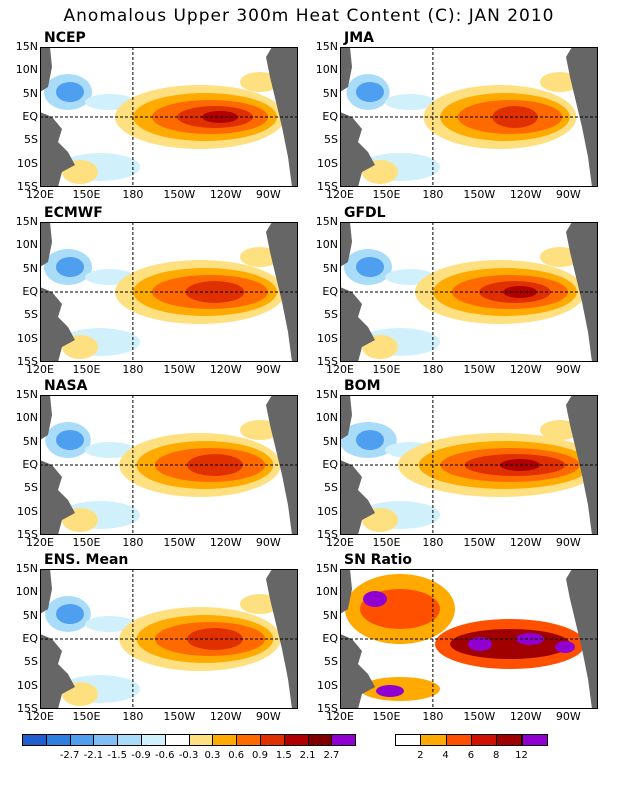  Describe the element at coordinates (110, 450) in the screenshot. I see `cool-anomaly-band` at that location.